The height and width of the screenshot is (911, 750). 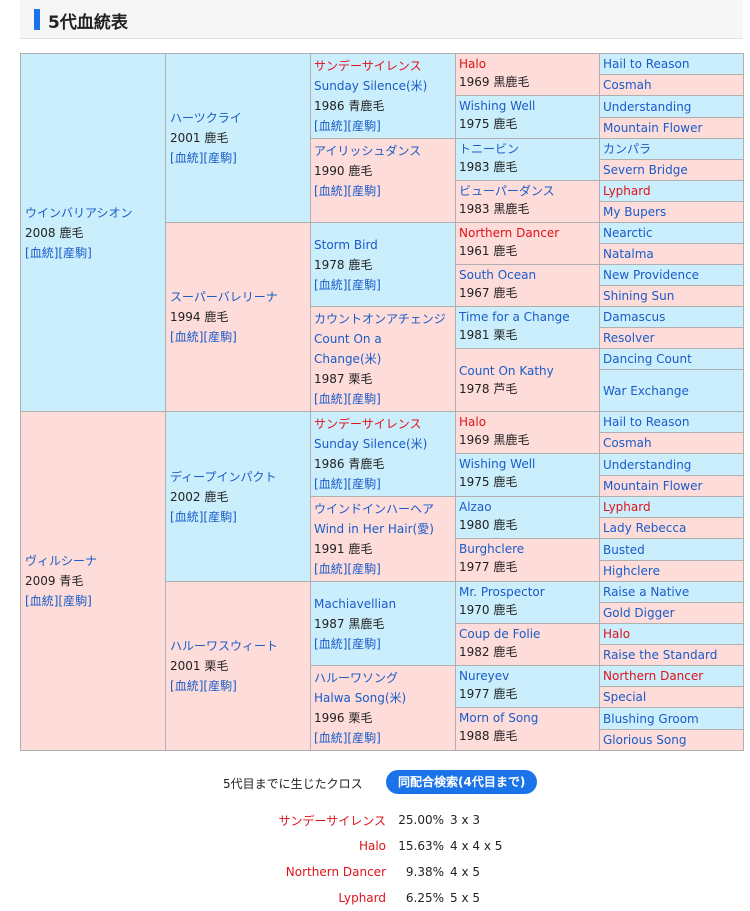 I want to click on ancestor-name: Nureyev, so click(x=484, y=676).